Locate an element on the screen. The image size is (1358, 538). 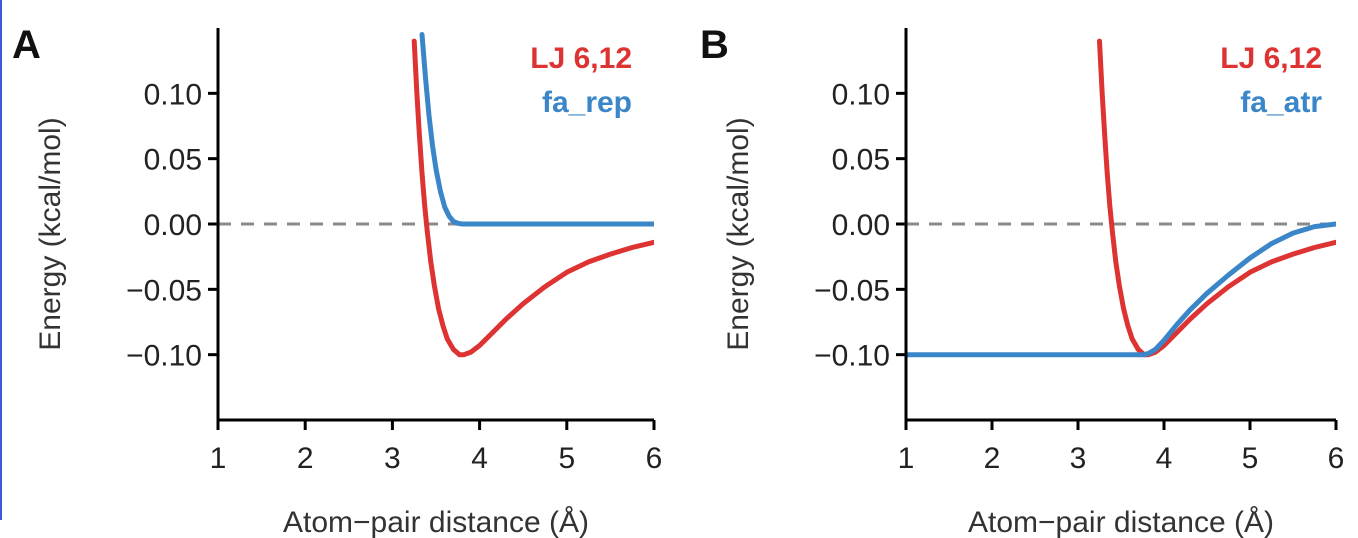
panel-a-y-axis-title: Energy (kcal/mol) is located at coordinates (50, 233).